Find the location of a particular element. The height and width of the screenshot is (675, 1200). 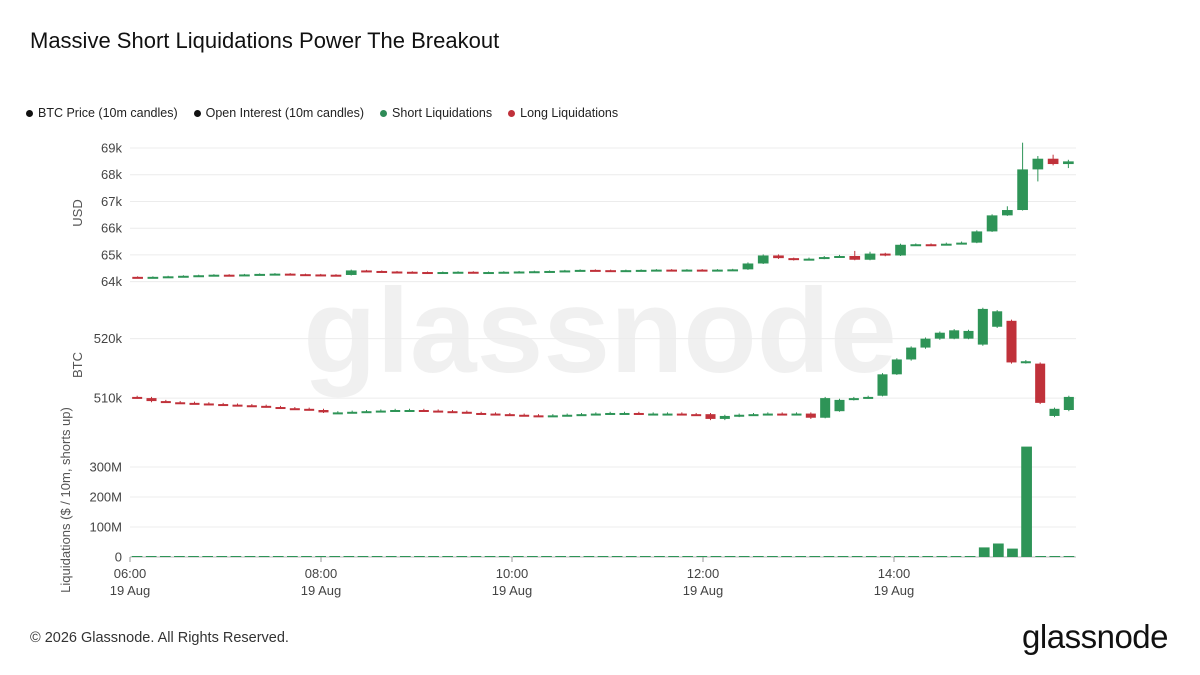

y-axis-title: Liquidations ($ / 10m, shorts up) is located at coordinates (65, 500).